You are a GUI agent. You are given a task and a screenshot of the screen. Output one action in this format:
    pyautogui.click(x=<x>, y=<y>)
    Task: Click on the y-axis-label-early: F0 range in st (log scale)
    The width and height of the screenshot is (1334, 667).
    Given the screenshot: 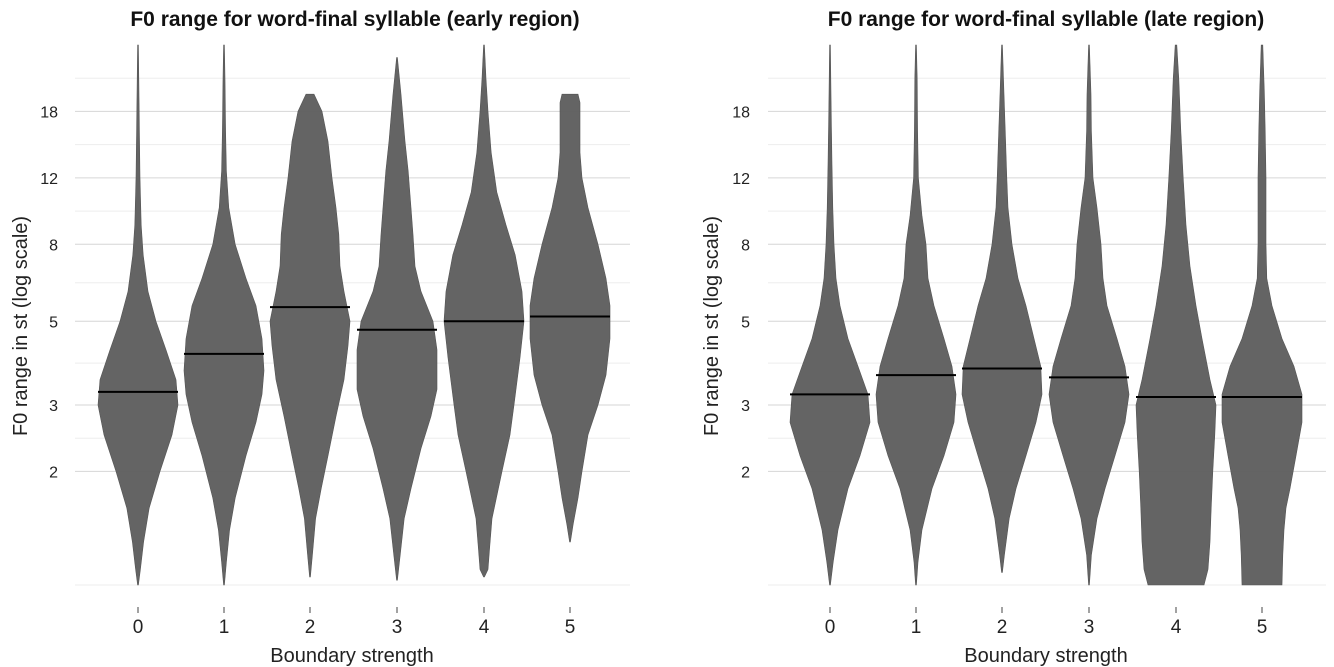 What is the action you would take?
    pyautogui.click(x=21, y=326)
    